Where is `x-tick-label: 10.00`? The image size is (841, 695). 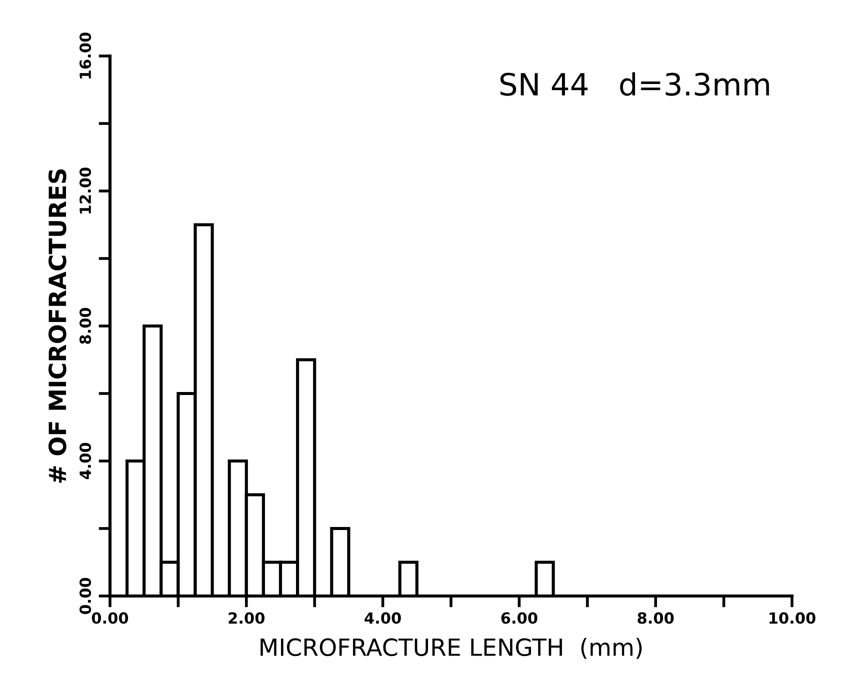
x-tick-label: 10.00 is located at coordinates (793, 618).